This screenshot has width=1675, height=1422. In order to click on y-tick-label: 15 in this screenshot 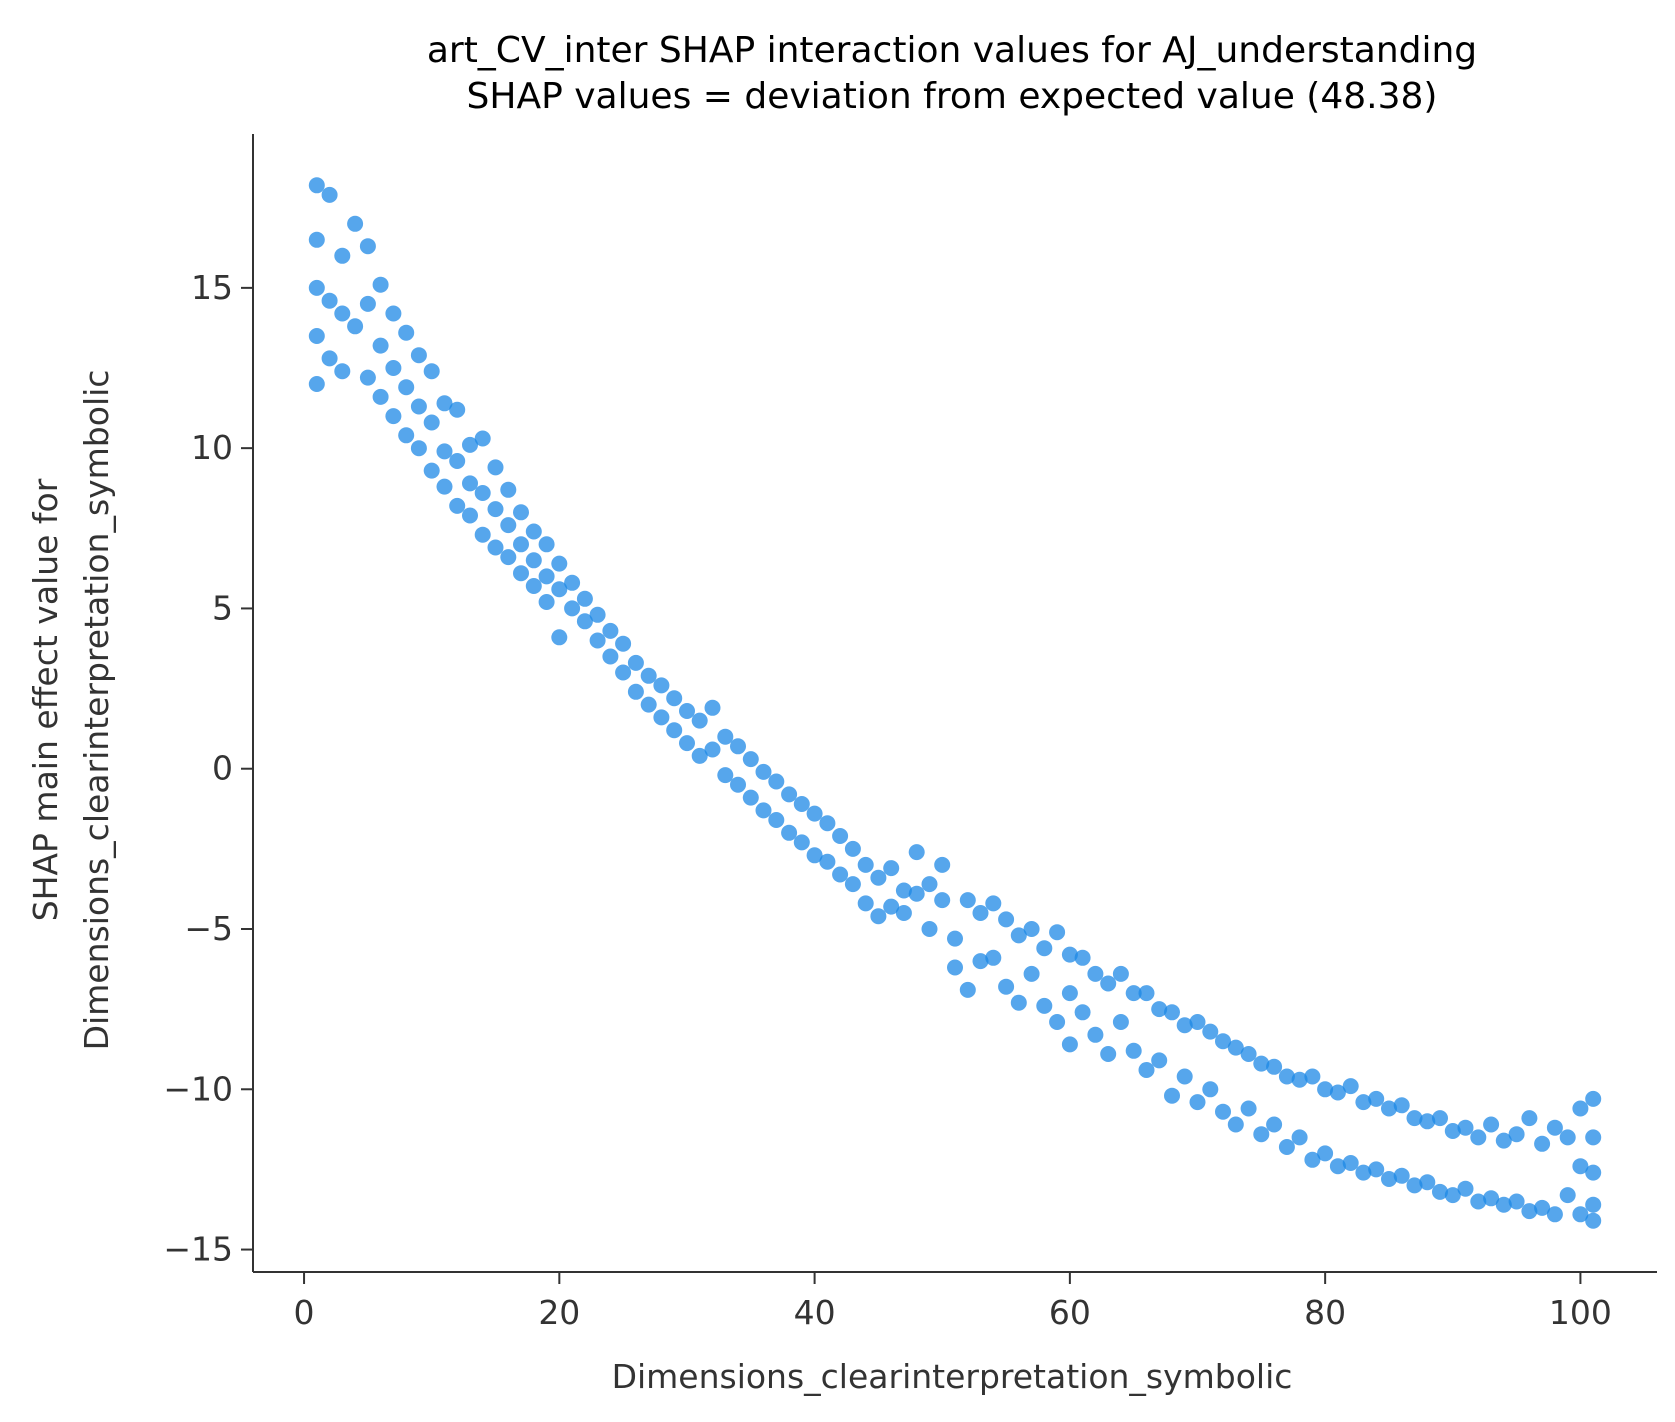, I will do `click(212, 287)`.